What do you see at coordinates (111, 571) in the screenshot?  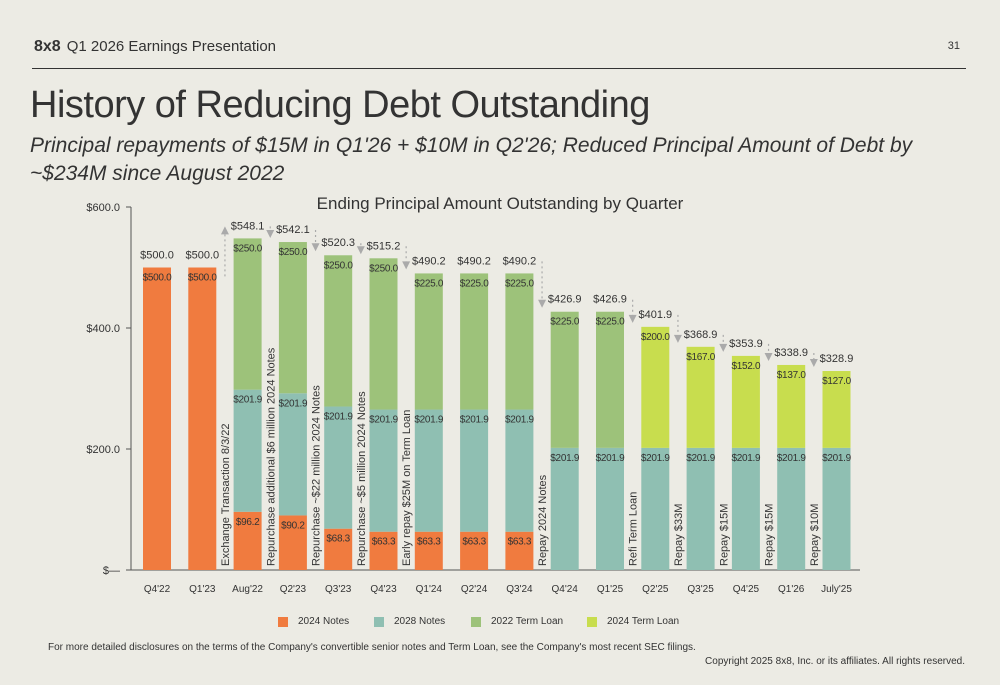 I see `y-tick-label: $—` at bounding box center [111, 571].